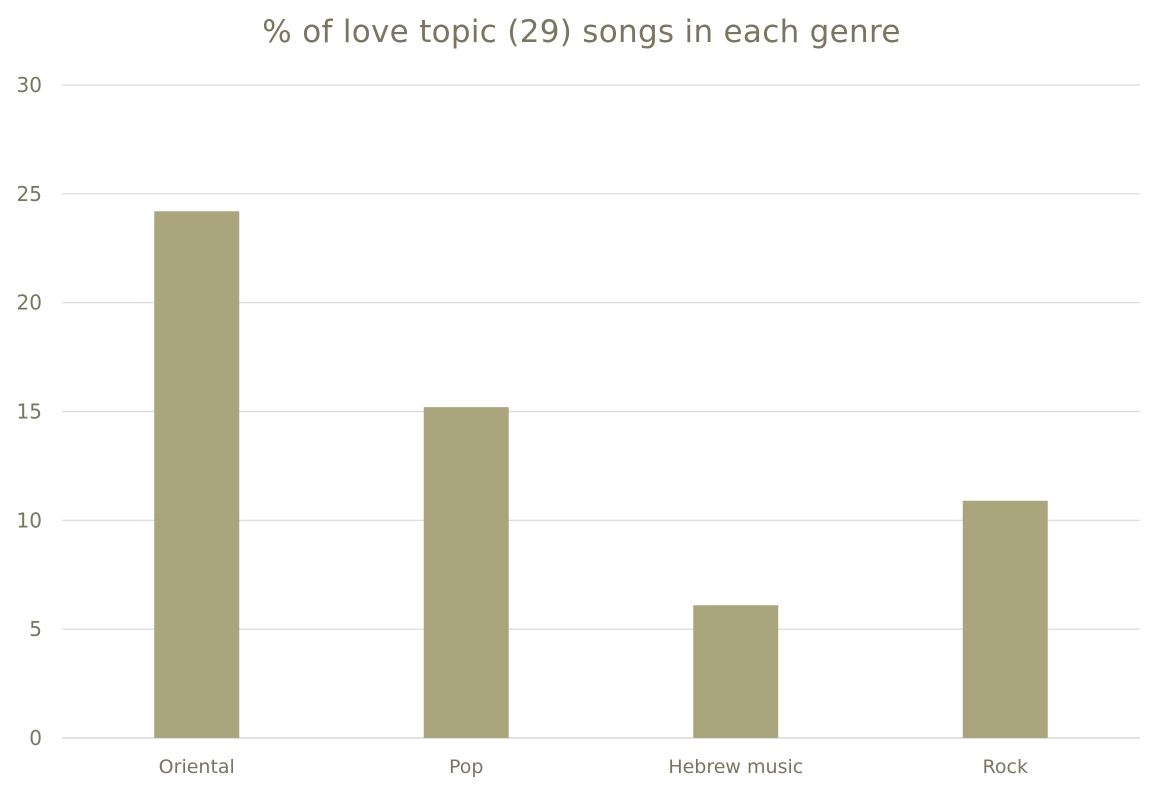  What do you see at coordinates (581, 32) in the screenshot?
I see `chart-title: % of love topic (29) songs in each genre` at bounding box center [581, 32].